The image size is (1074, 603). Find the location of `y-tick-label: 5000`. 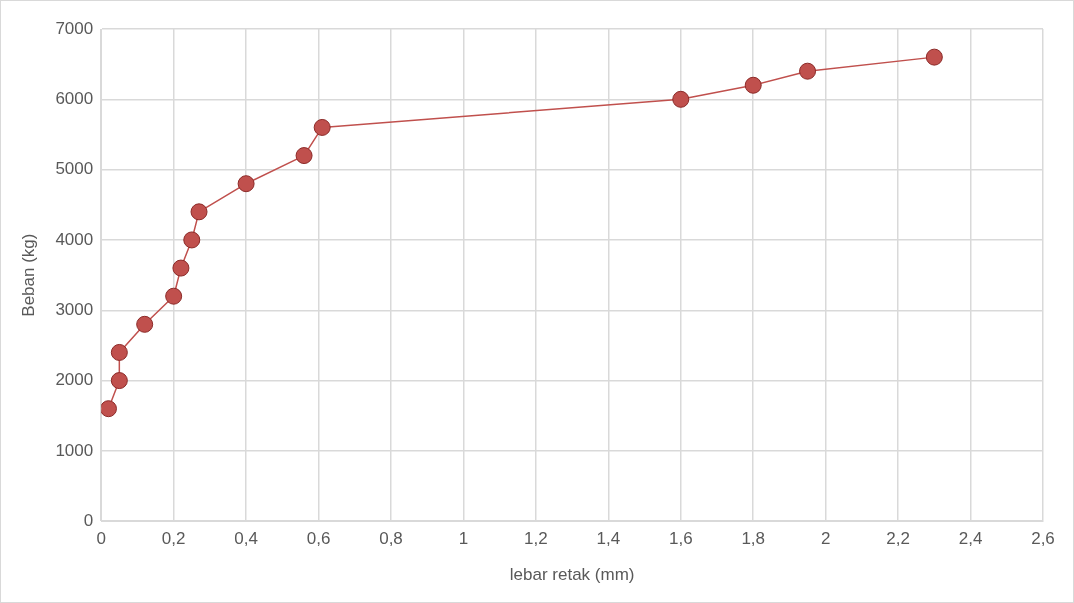

y-tick-label: 5000 is located at coordinates (74, 169).